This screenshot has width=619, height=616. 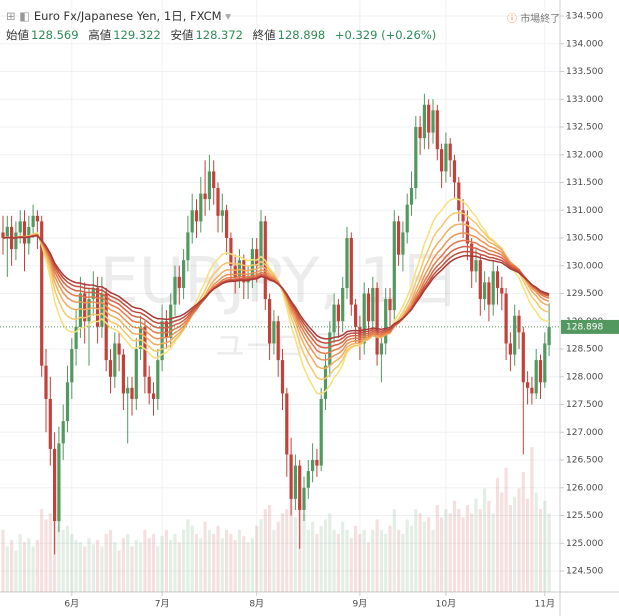 What do you see at coordinates (360, 604) in the screenshot?
I see `x-tick-label: 9月` at bounding box center [360, 604].